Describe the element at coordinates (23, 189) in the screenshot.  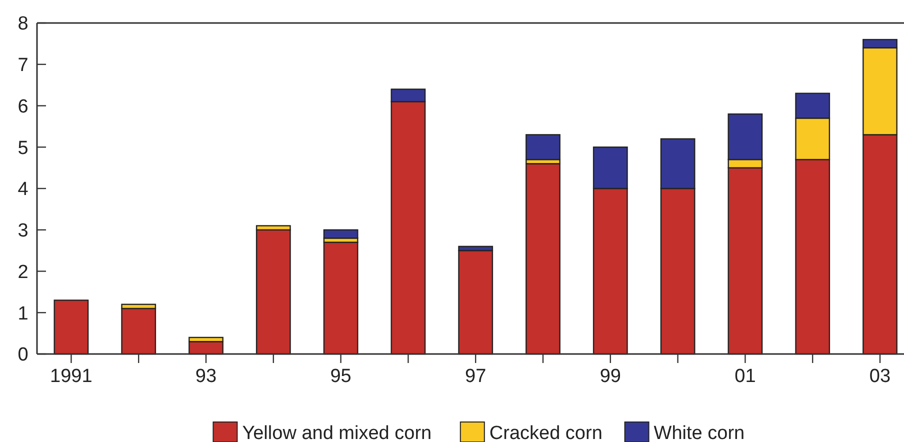
I see `y-tick-label: 4` at that location.